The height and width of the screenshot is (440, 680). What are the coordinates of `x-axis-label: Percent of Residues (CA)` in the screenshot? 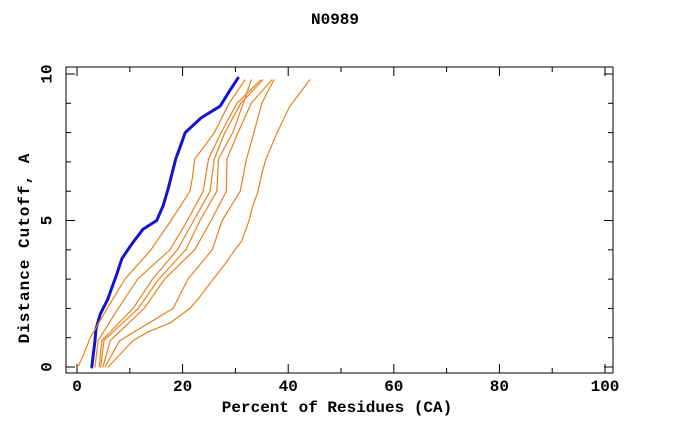 It's located at (337, 408).